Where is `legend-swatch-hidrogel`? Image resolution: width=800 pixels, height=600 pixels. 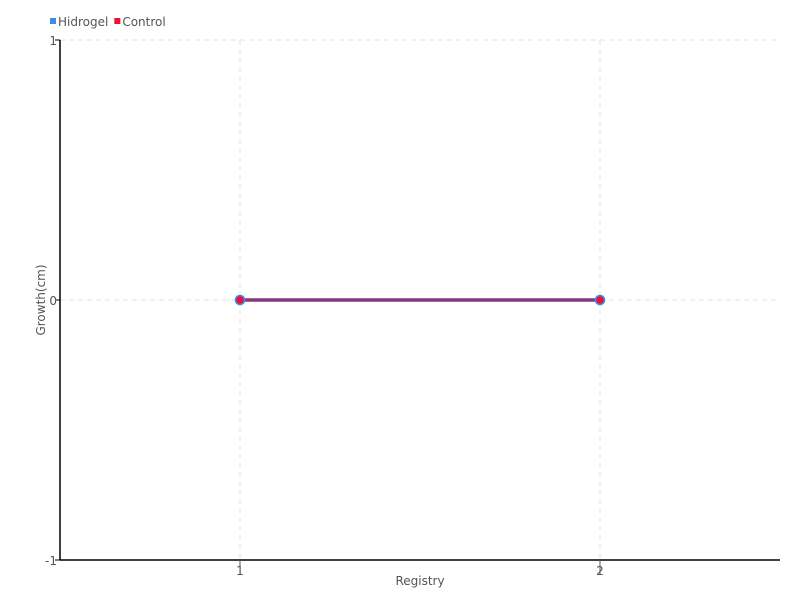 legend-swatch-hidrogel is located at coordinates (53, 21).